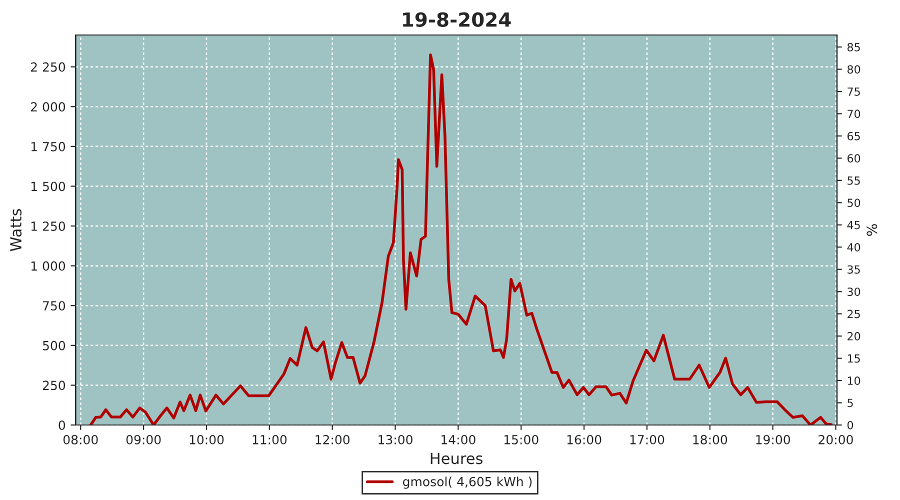 The width and height of the screenshot is (900, 500). What do you see at coordinates (835, 439) in the screenshot?
I see `x-tick-label: 20:00` at bounding box center [835, 439].